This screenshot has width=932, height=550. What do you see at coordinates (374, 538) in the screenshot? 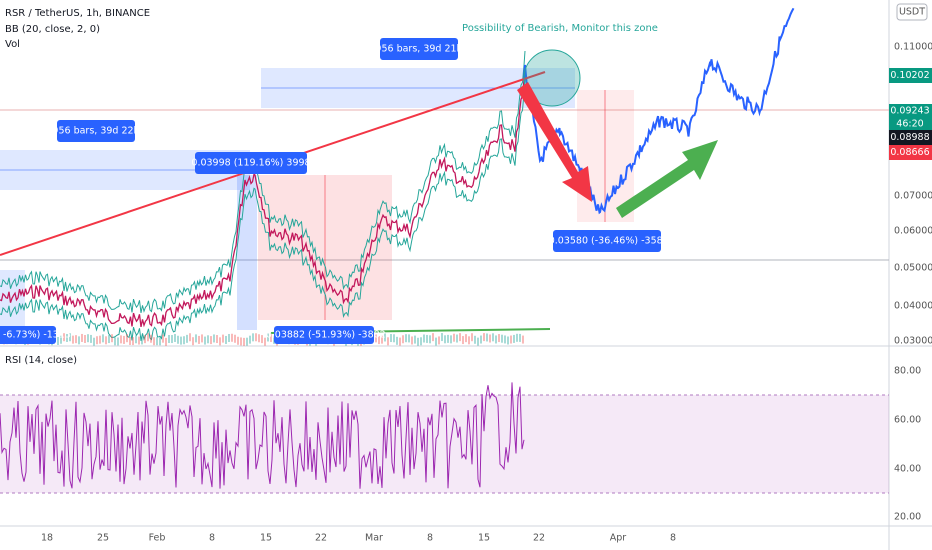
I see `time-axis-label: Mar` at bounding box center [374, 538].